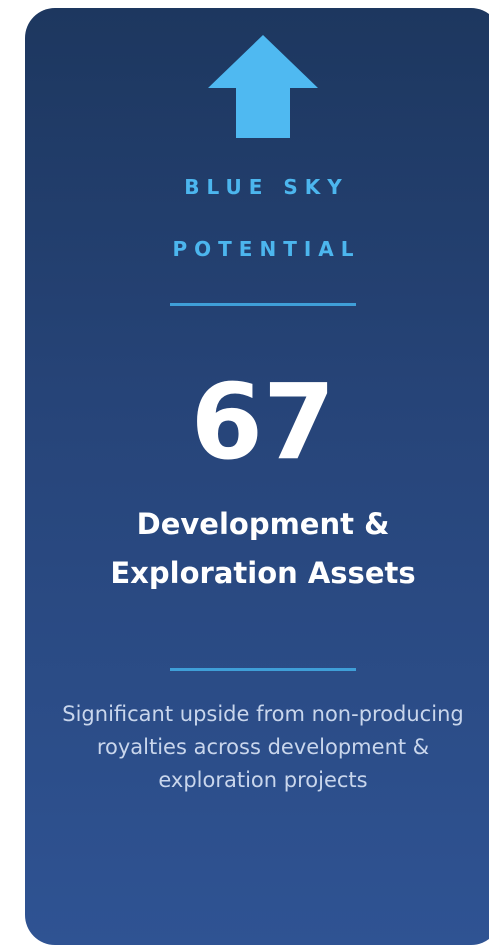 Image resolution: width=489 pixels, height=950 pixels. I want to click on up-arrow-icon, so click(263, 86).